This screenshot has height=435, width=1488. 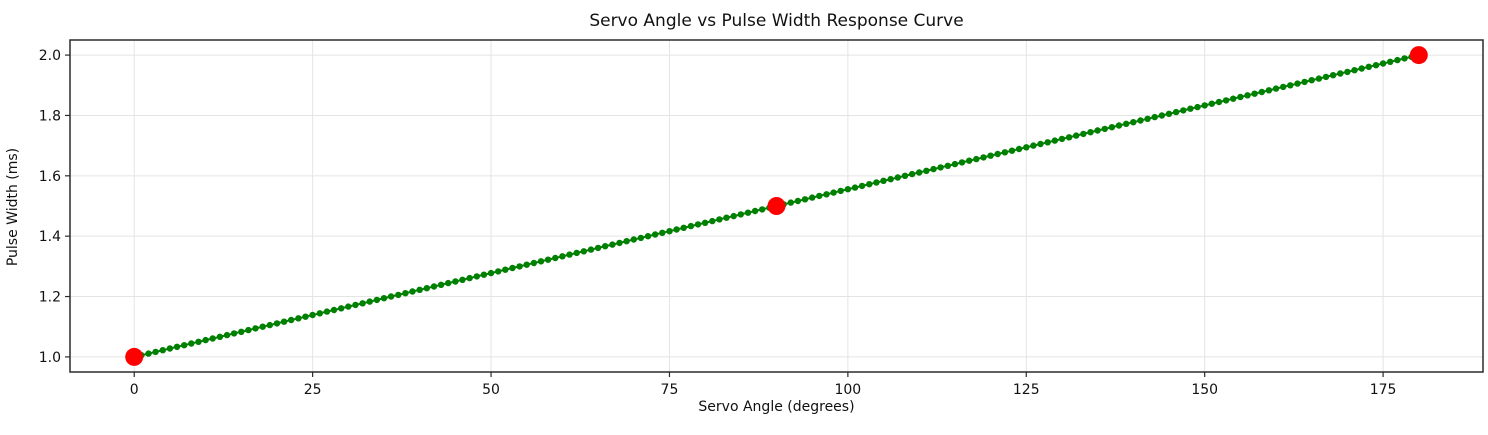 What do you see at coordinates (670, 390) in the screenshot?
I see `x-tick-label: 75` at bounding box center [670, 390].